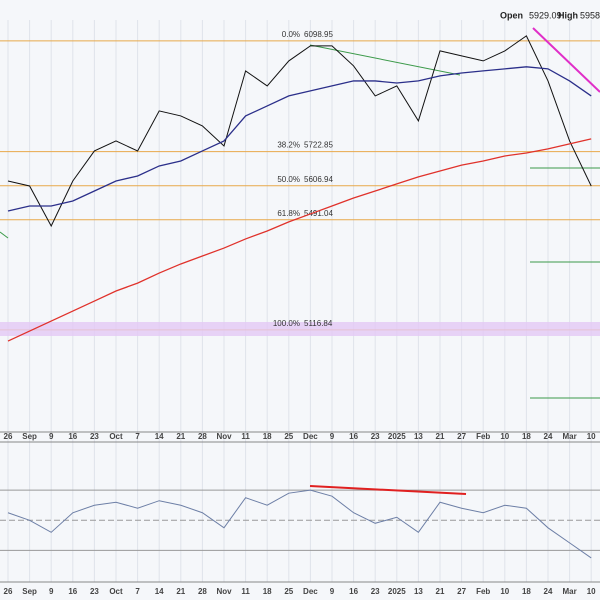  I want to click on fib-label: 38.2%, so click(288, 145).